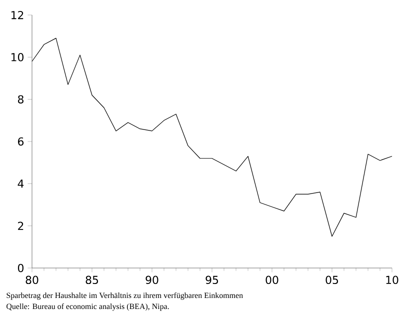 This screenshot has height=326, width=417. What do you see at coordinates (17, 57) in the screenshot?
I see `y-tick-label: 10` at bounding box center [17, 57].